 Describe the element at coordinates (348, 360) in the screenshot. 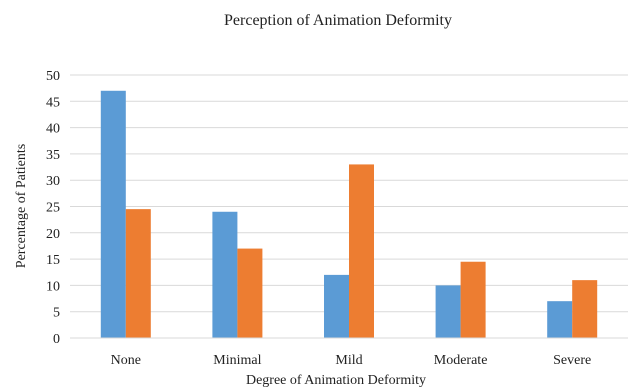

I see `x-tick-label: Mild` at that location.